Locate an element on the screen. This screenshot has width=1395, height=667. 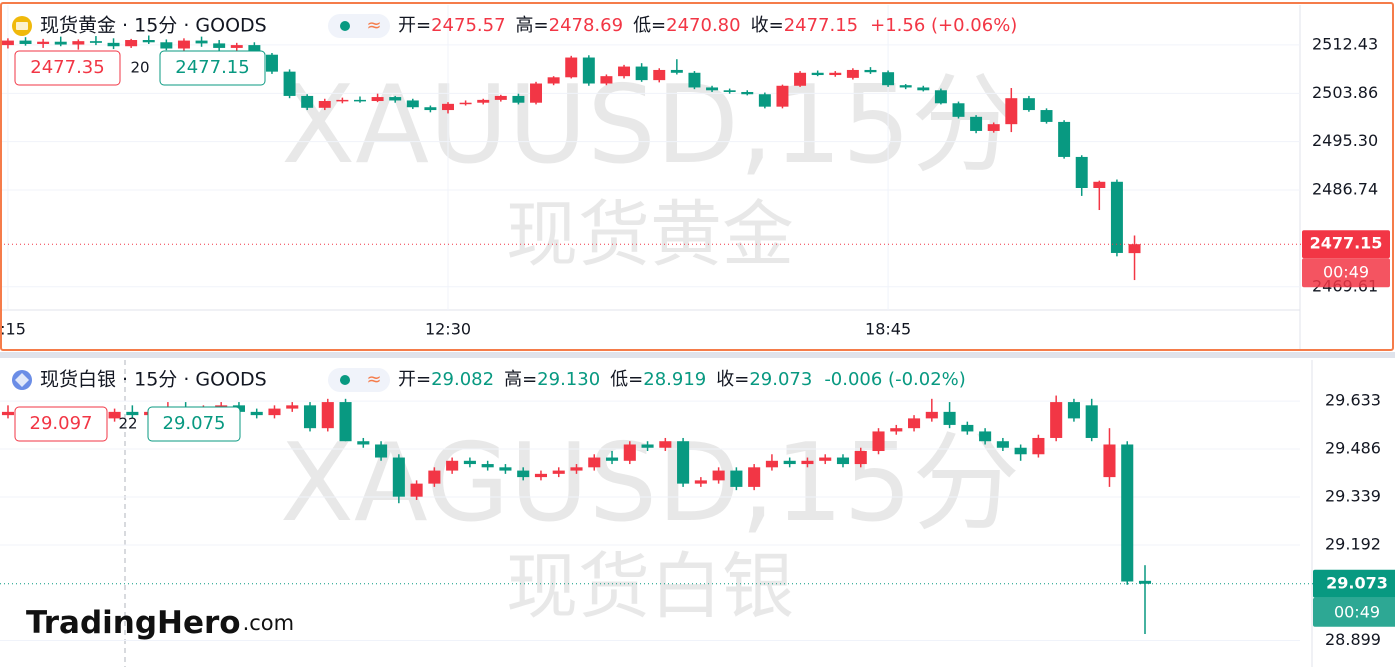
y-tick-label: 2495.30 is located at coordinates (1345, 140).